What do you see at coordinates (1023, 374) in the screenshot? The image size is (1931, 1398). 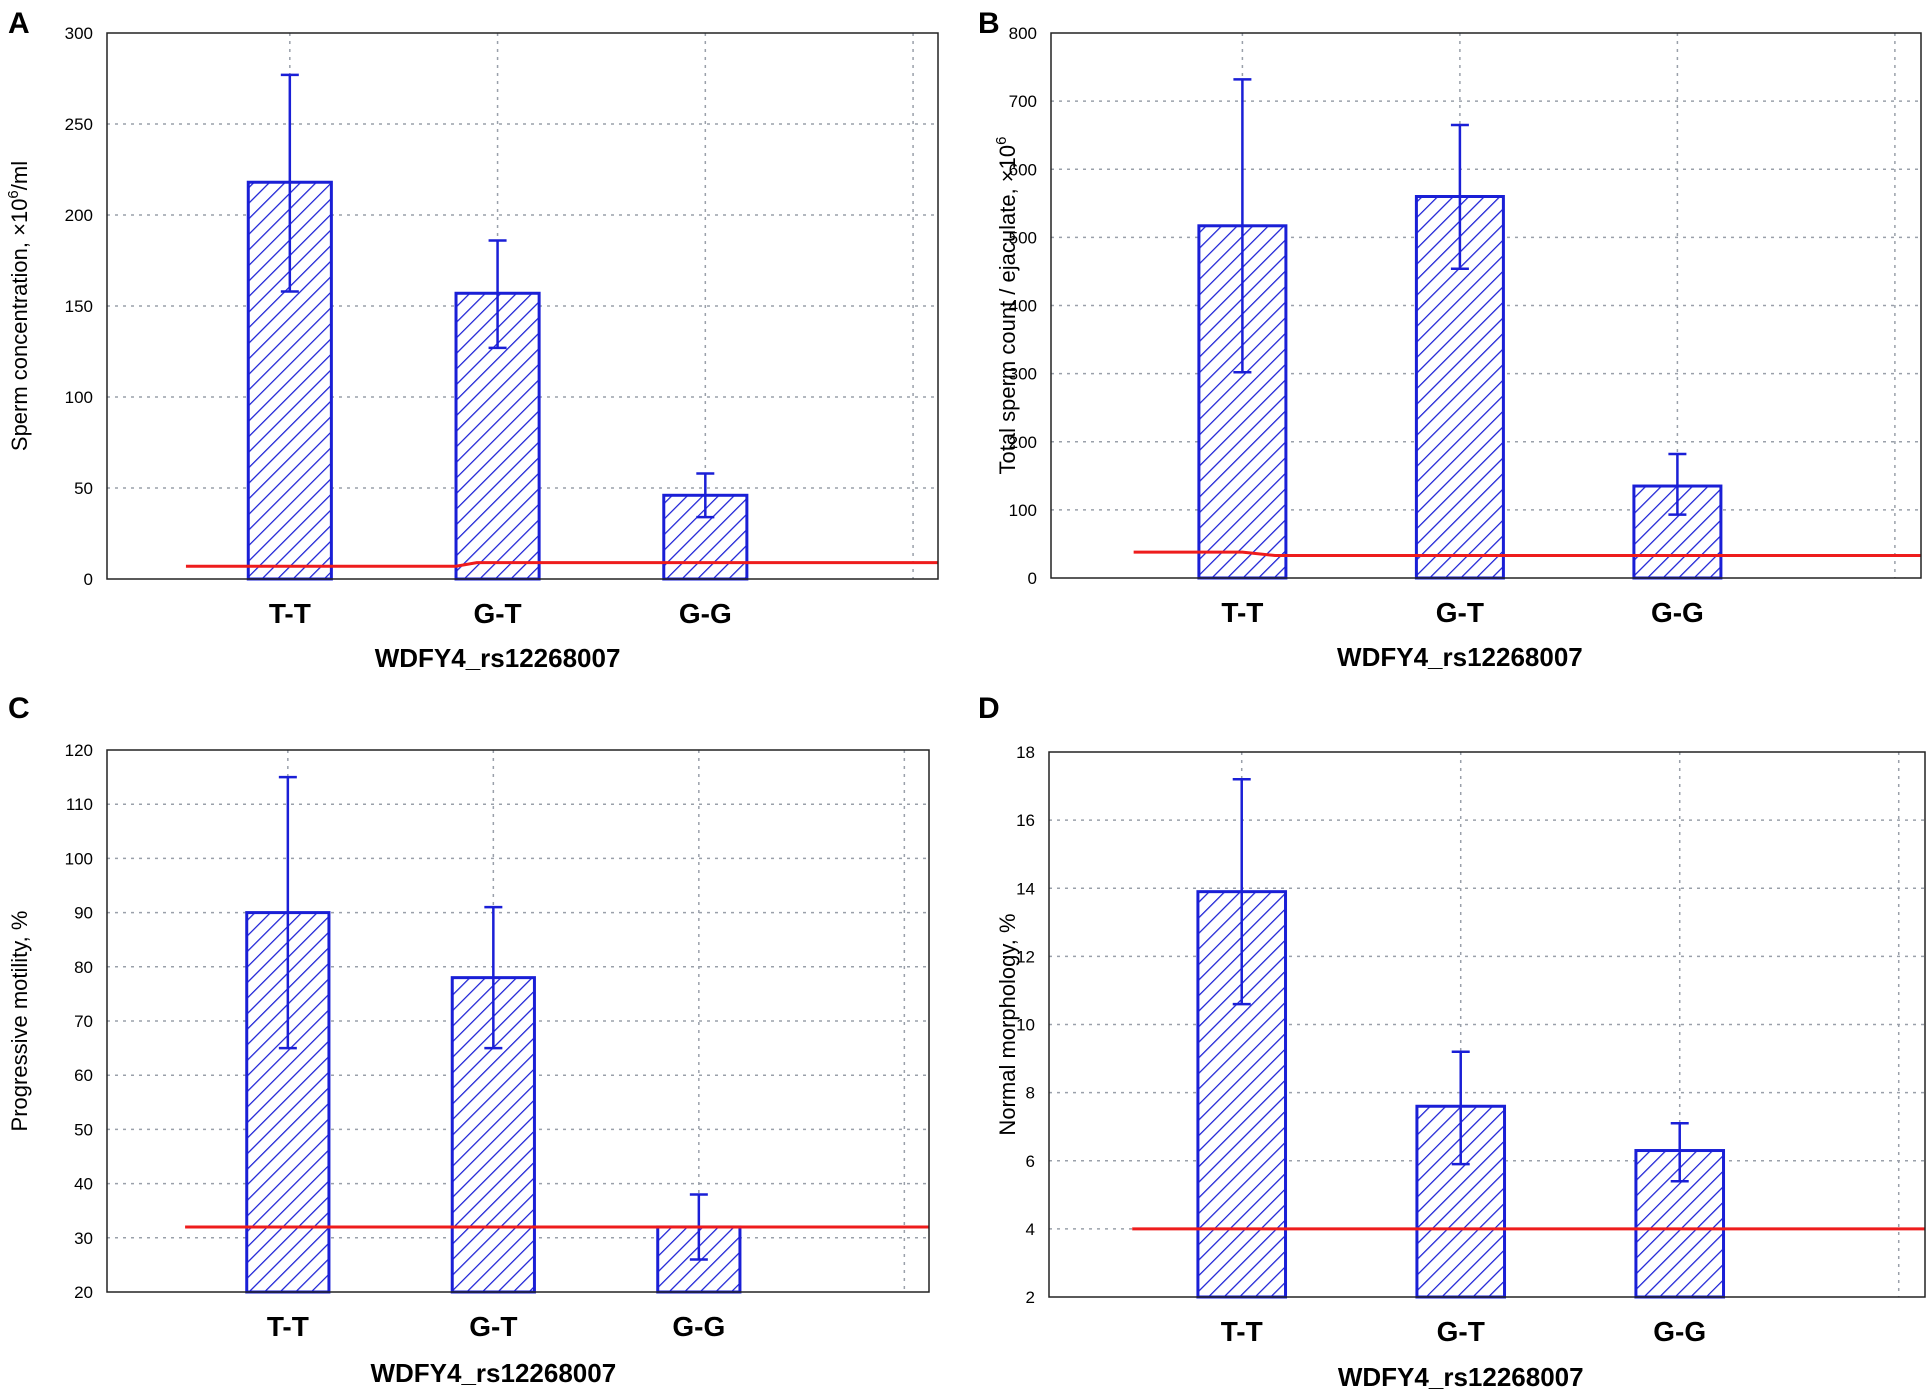 I see `panel-b-ytick-label: 300` at bounding box center [1023, 374].